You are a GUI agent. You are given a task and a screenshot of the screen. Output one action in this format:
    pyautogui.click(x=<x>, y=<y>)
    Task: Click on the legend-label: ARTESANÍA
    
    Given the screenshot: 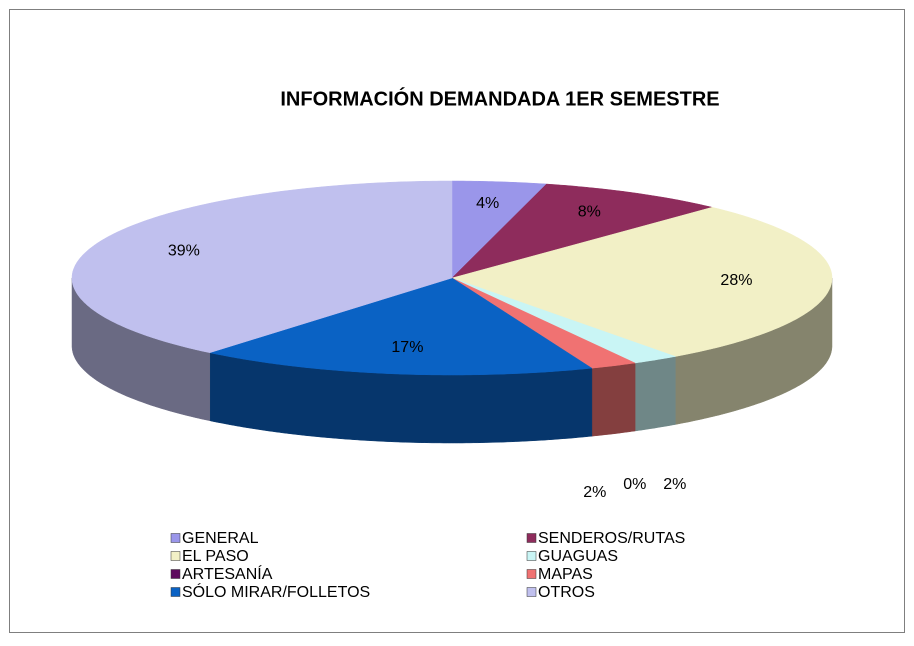 What is the action you would take?
    pyautogui.click(x=227, y=573)
    